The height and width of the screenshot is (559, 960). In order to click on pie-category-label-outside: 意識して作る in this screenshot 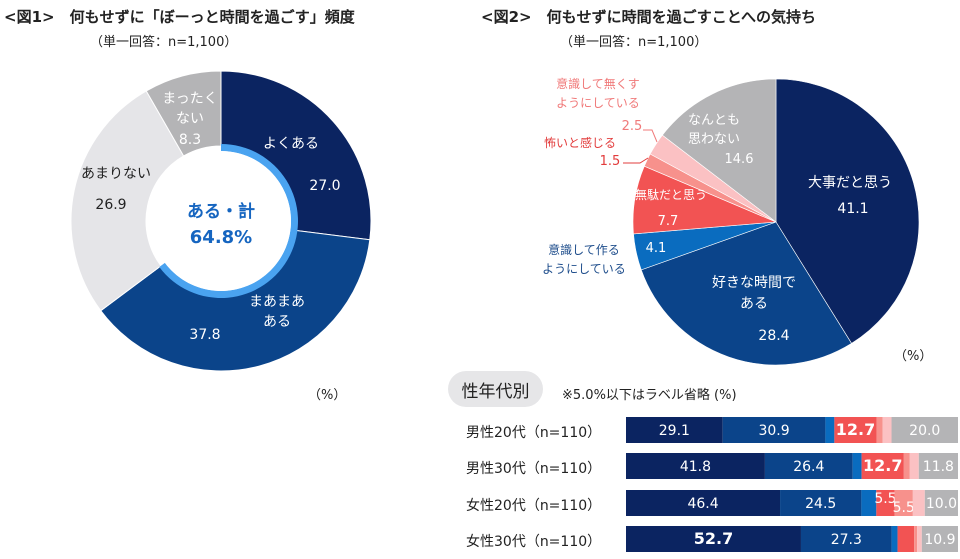, I will do `click(584, 249)`.